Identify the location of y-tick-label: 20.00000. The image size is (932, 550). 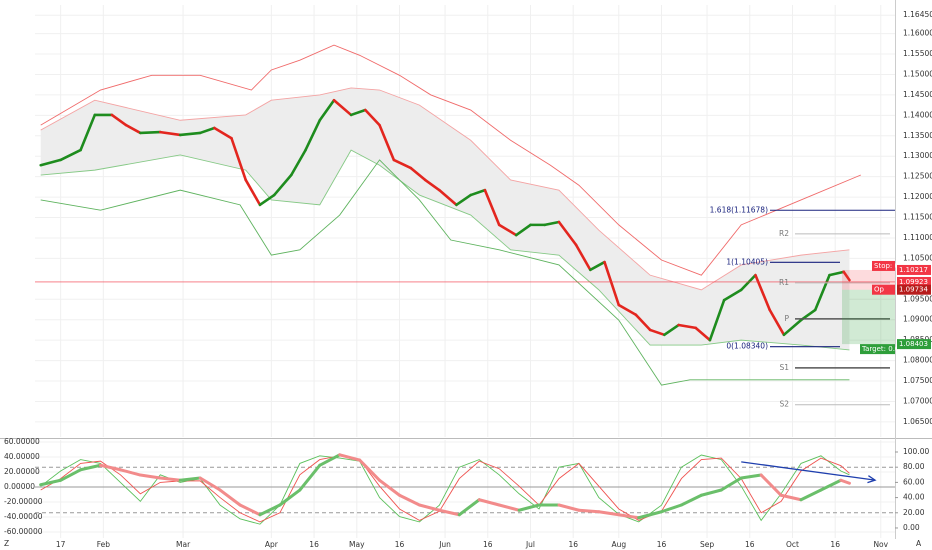
(22, 471).